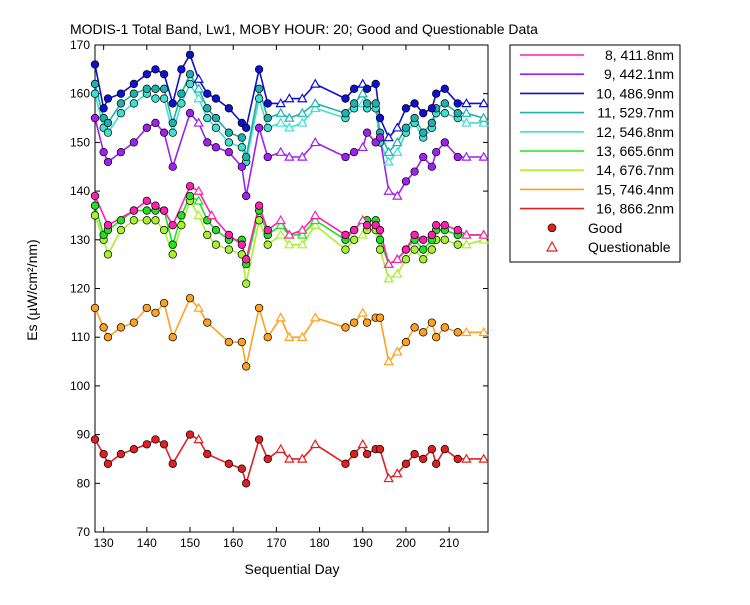  What do you see at coordinates (635, 189) in the screenshot?
I see `legend-label: 15, 746.4nm` at bounding box center [635, 189].